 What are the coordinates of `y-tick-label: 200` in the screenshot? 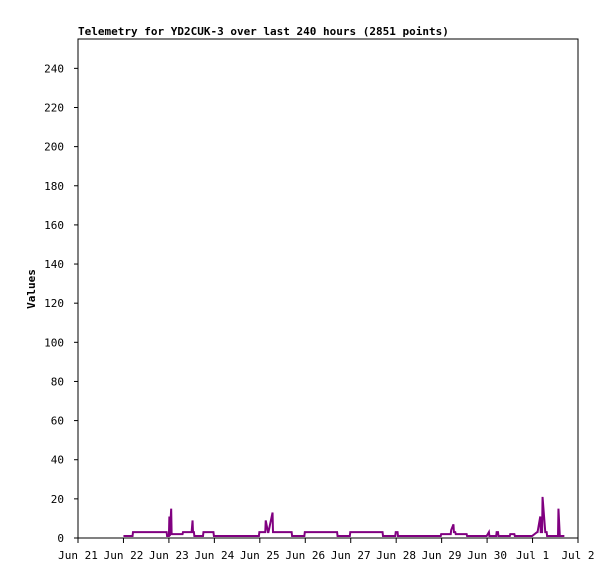 It's located at (54, 147).